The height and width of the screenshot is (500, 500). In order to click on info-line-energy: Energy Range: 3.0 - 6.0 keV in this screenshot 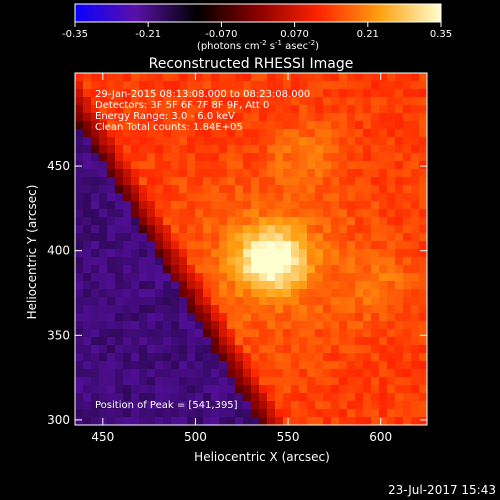, I will do `click(165, 116)`.